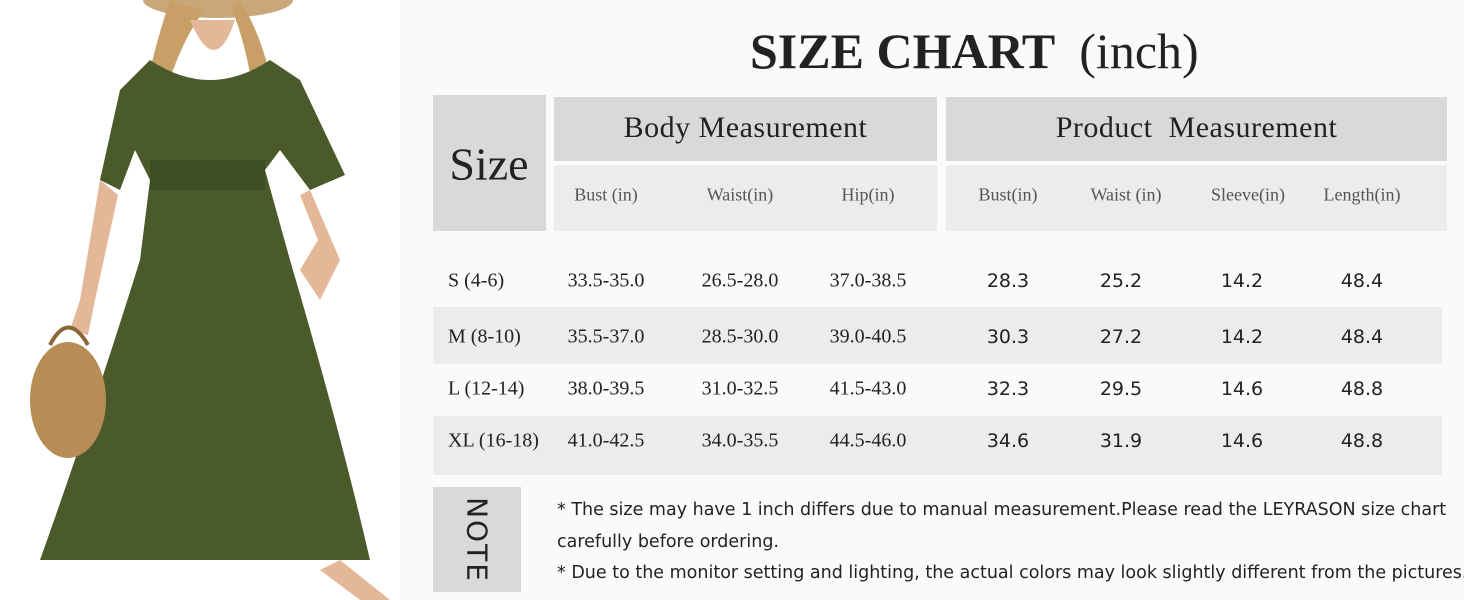 The height and width of the screenshot is (600, 1464). I want to click on column-header: Hip(in), so click(868, 194).